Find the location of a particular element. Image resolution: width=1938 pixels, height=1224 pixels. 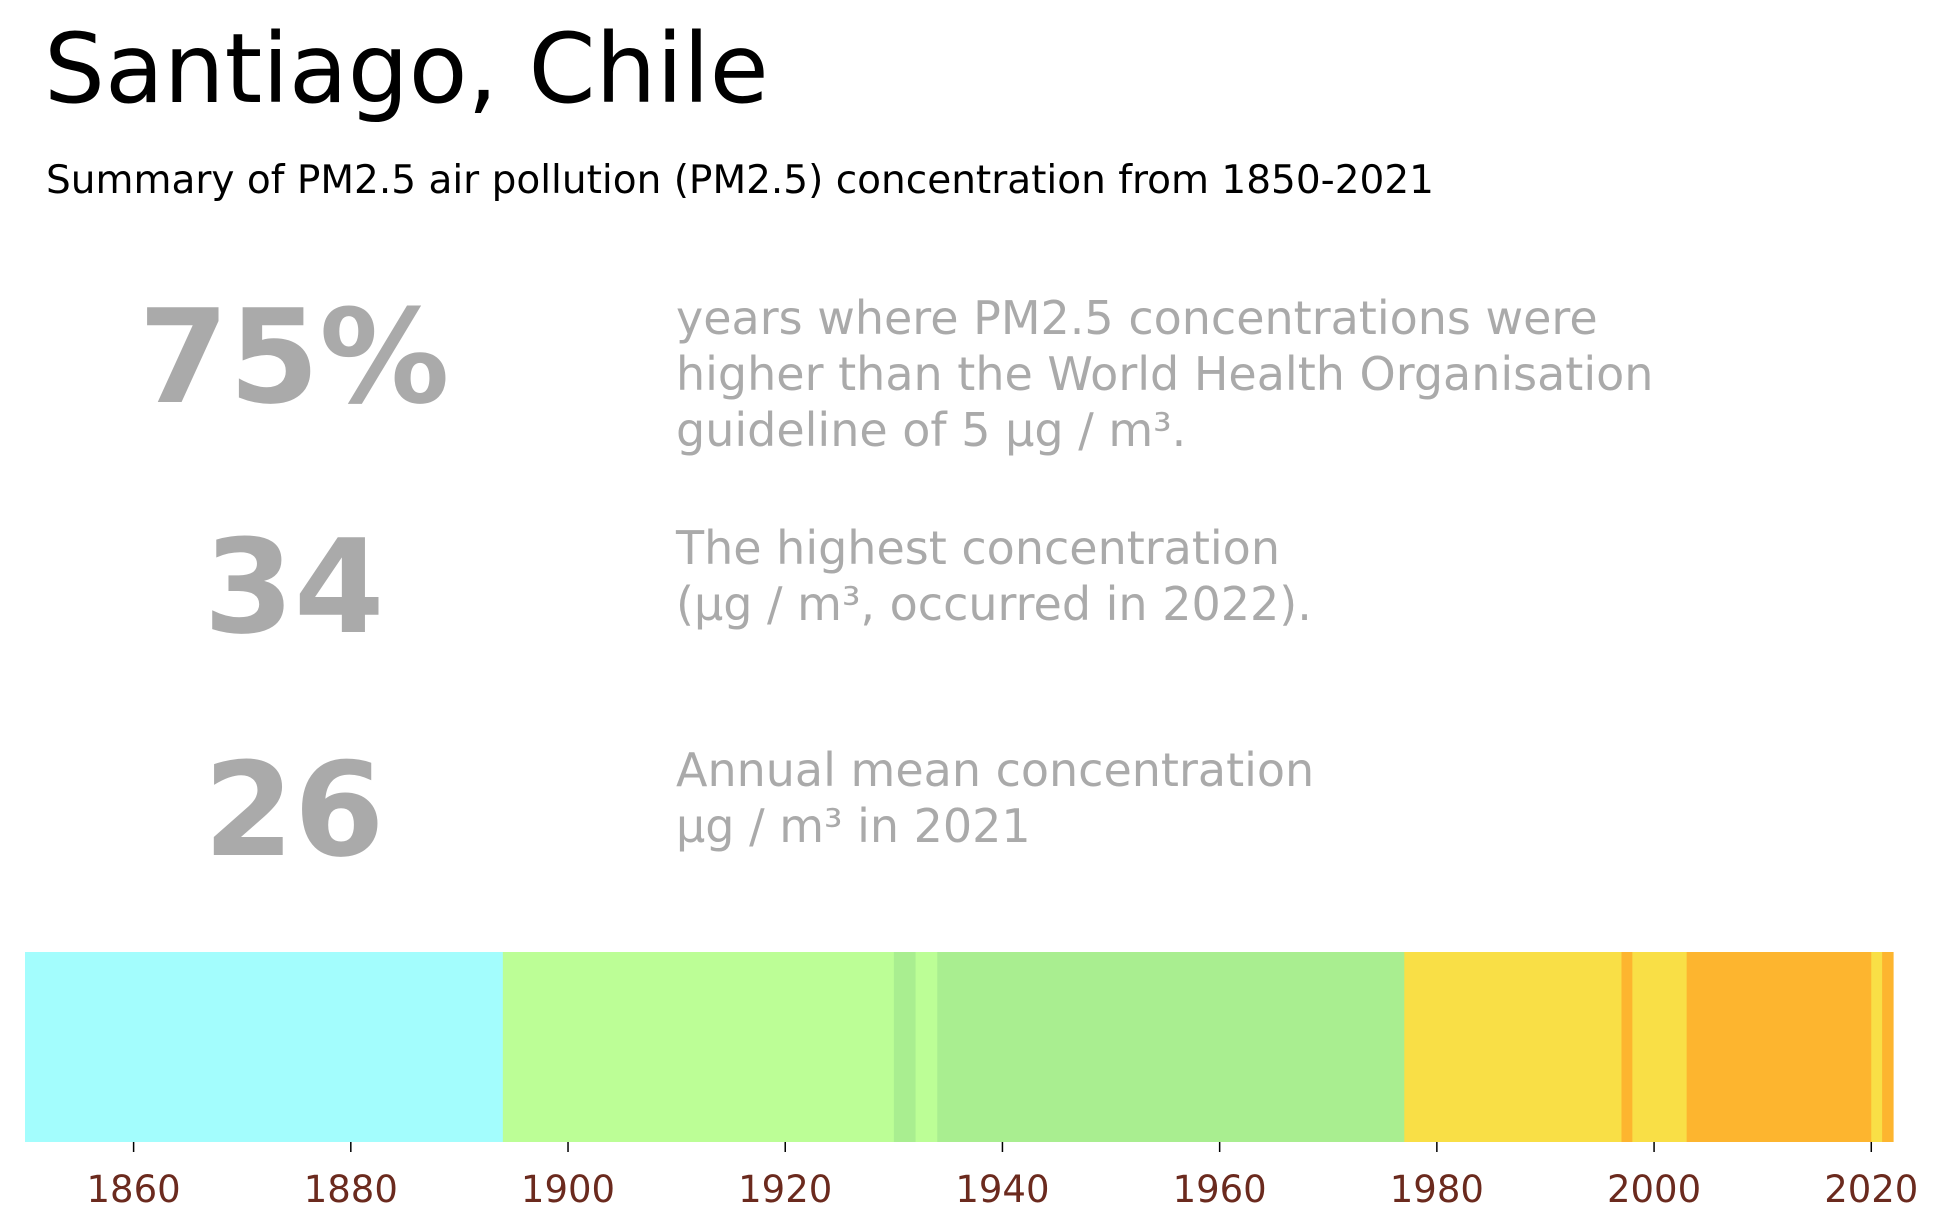

stat-description-line: The highest concentration is located at coordinates (978, 548).